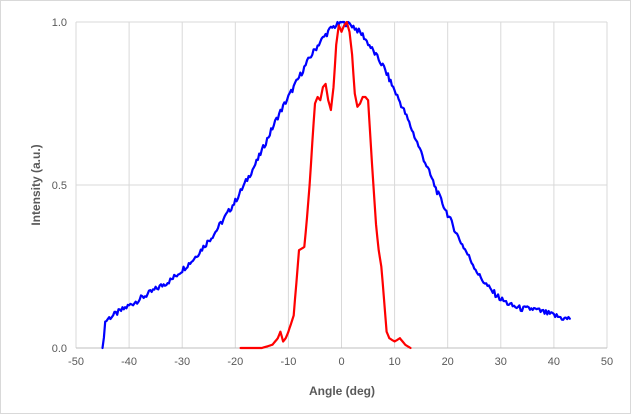 The height and width of the screenshot is (414, 631). What do you see at coordinates (394, 362) in the screenshot?
I see `x-tick-label: 10` at bounding box center [394, 362].